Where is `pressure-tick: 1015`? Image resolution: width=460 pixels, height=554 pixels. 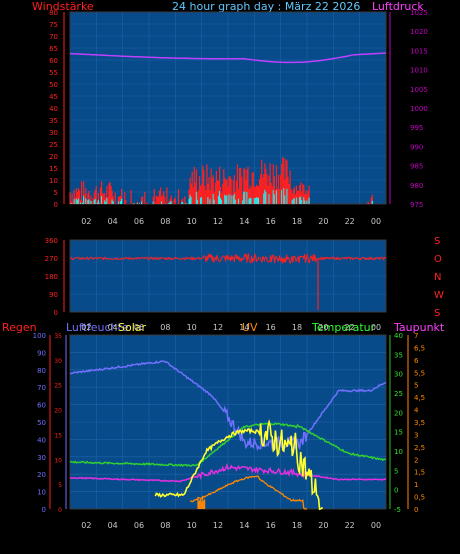 pressure-tick: 1015 is located at coordinates (419, 51).